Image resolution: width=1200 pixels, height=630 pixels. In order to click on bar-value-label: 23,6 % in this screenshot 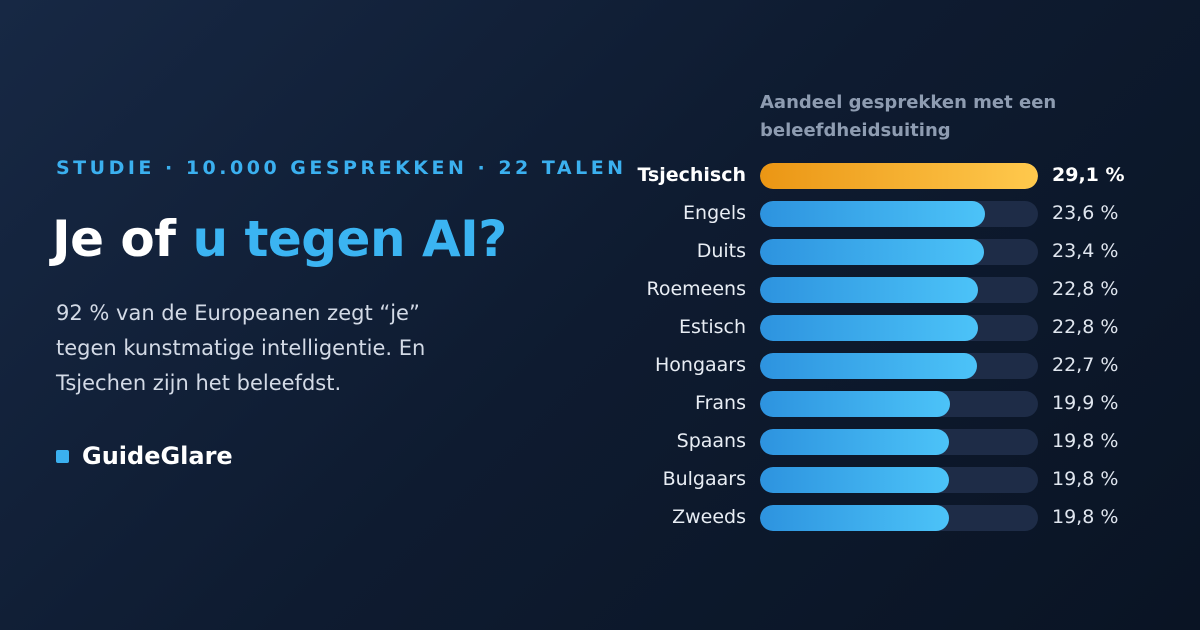, I will do `click(1085, 213)`.